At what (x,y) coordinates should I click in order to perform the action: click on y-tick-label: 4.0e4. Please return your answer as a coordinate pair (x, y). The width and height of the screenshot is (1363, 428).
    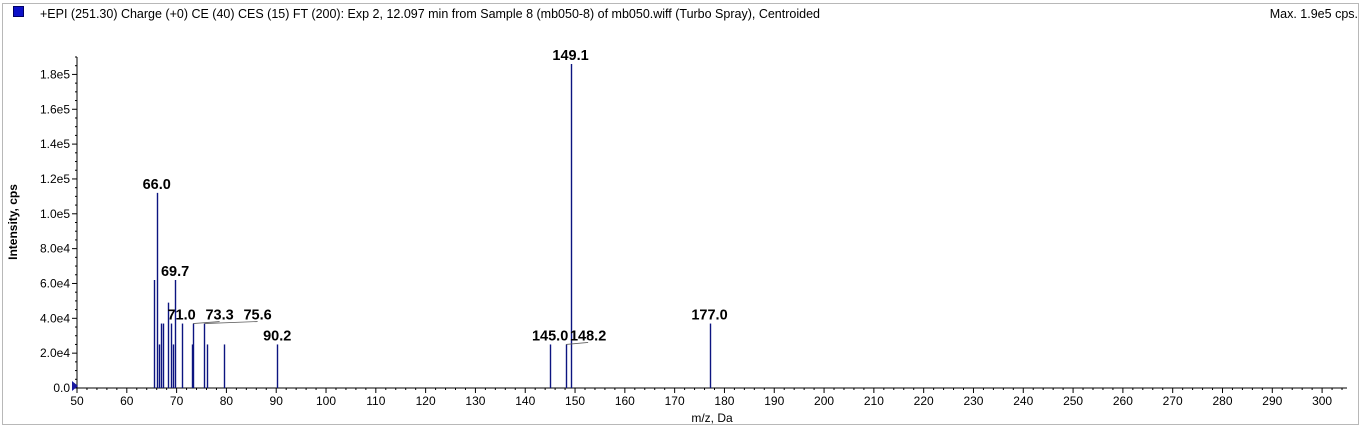
    Looking at the image, I should click on (55, 318).